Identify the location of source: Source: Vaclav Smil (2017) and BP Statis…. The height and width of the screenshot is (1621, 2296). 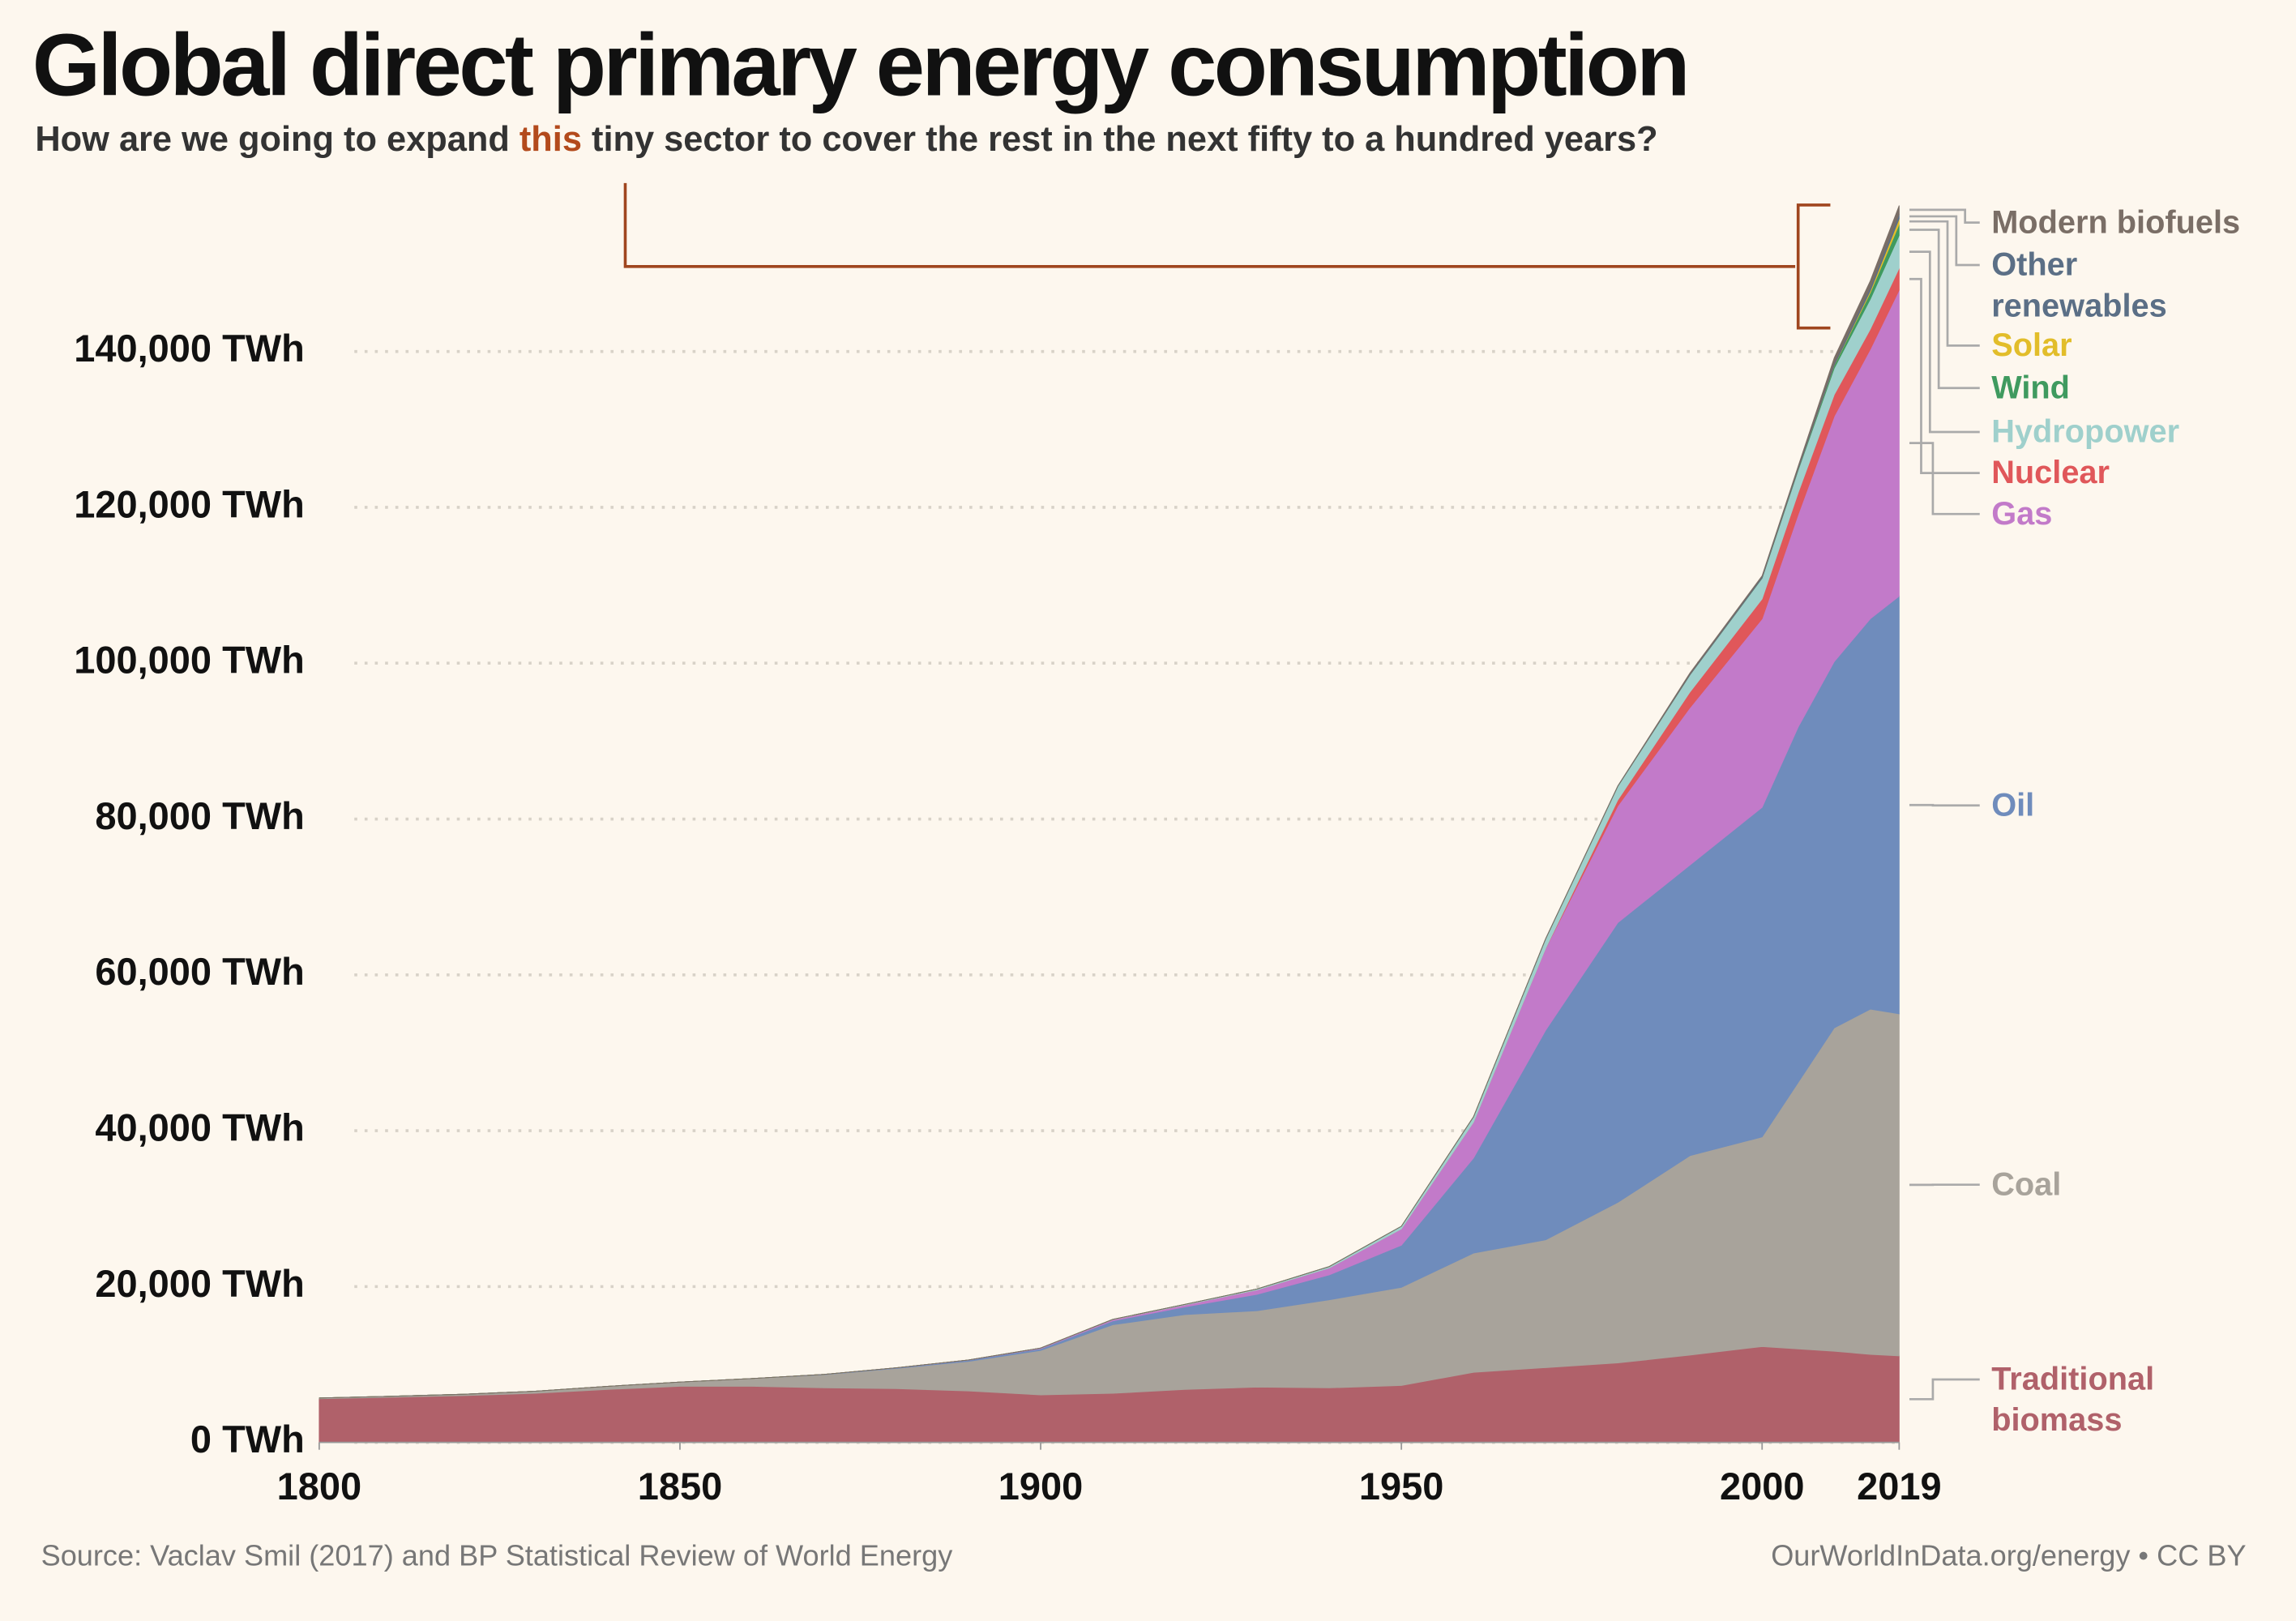
(497, 1557).